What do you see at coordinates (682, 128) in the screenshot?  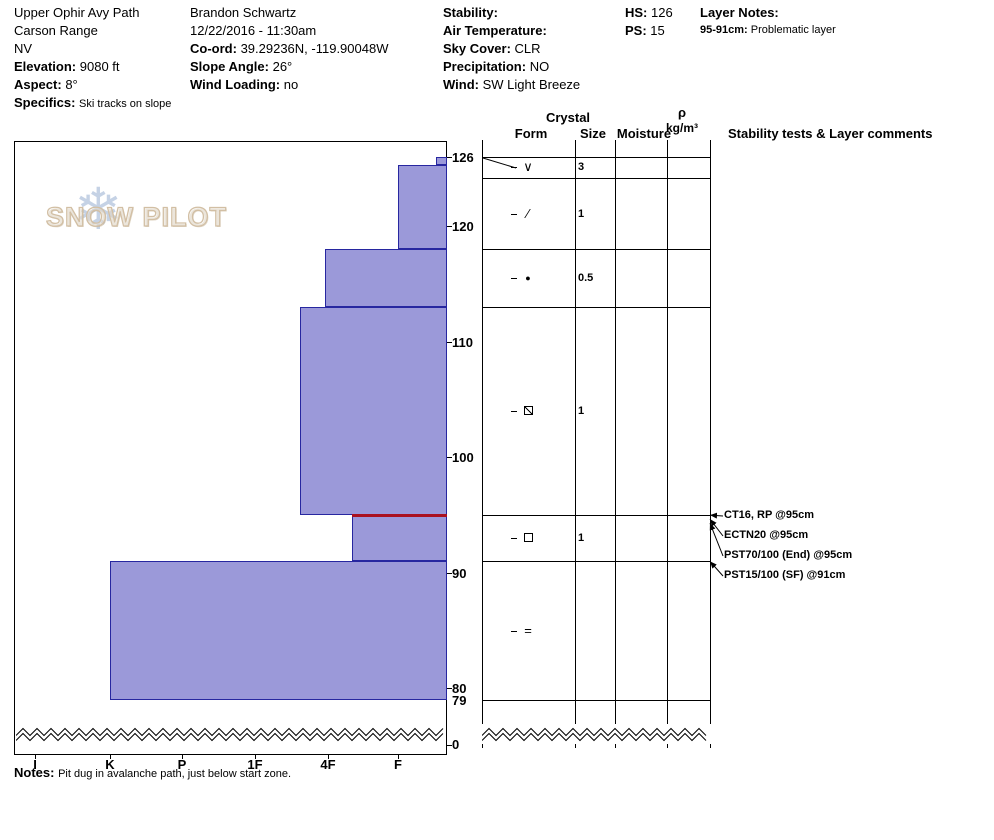 I see `density-units-header: kg/m³` at bounding box center [682, 128].